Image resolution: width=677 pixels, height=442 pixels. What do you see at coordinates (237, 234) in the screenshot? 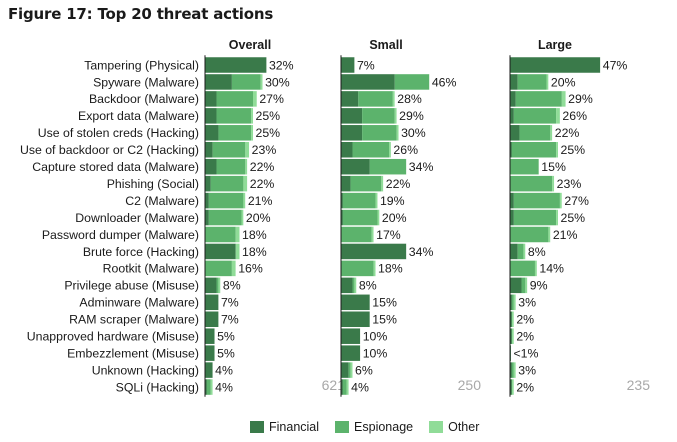
I see `bar-overall-password-dumper-malware-other` at bounding box center [237, 234].